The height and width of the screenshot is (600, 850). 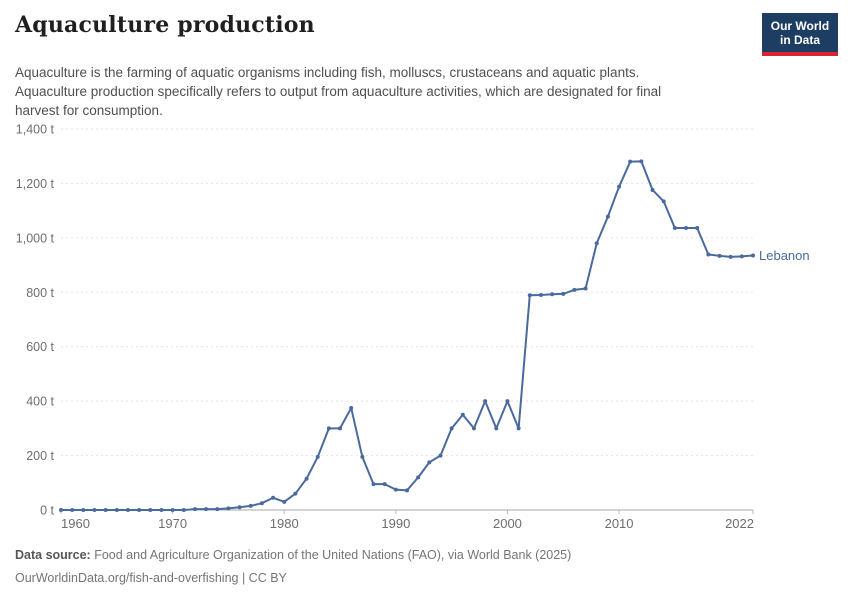 I want to click on subtitle-line-3: harvest for consumption., so click(x=89, y=110).